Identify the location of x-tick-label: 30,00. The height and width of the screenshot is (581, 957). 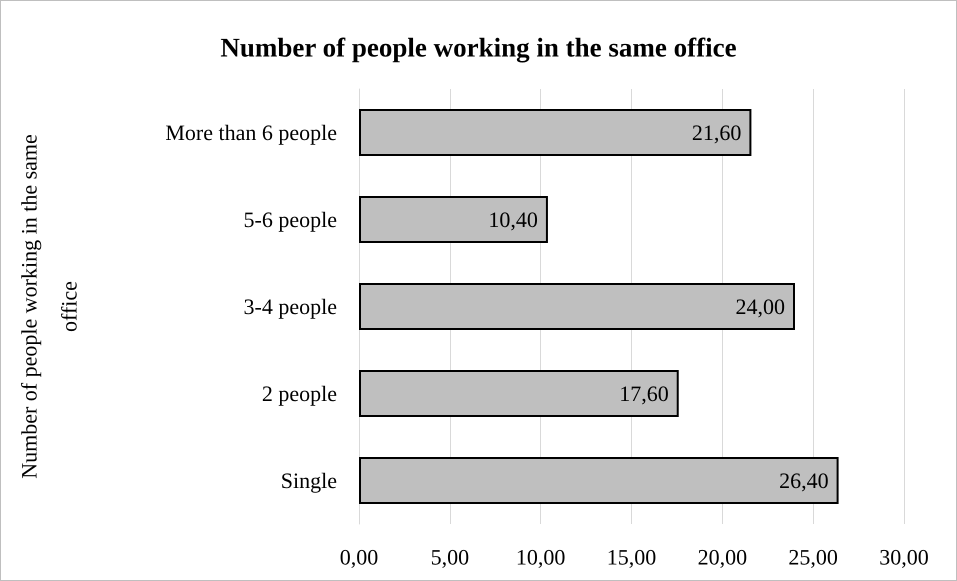
(904, 557).